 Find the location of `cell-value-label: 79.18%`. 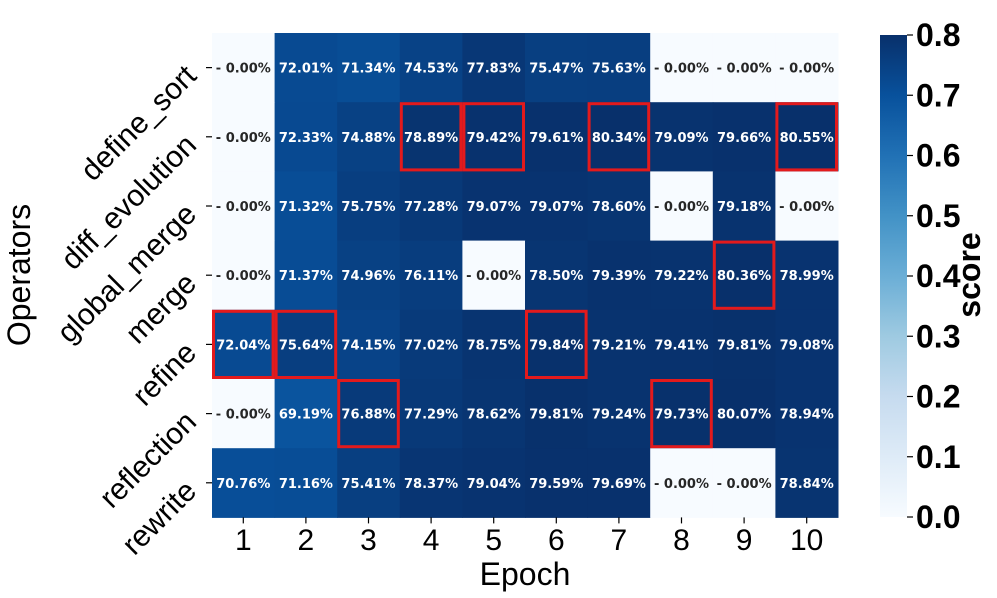

cell-value-label: 79.18% is located at coordinates (744, 207).